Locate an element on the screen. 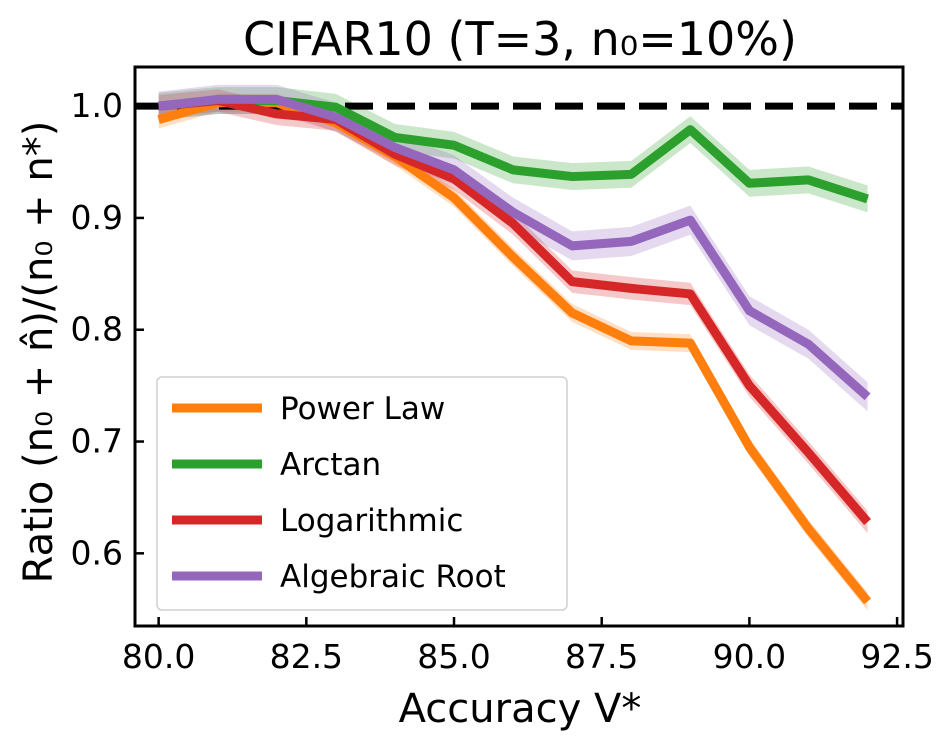 Image resolution: width=952 pixels, height=745 pixels. y-tick-label: 0.6 is located at coordinates (97, 552).